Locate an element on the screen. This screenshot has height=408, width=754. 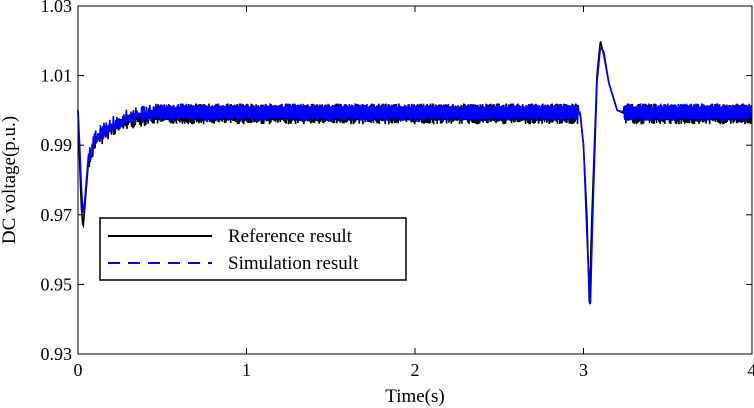
x-tick-label: 3 is located at coordinates (583, 370).